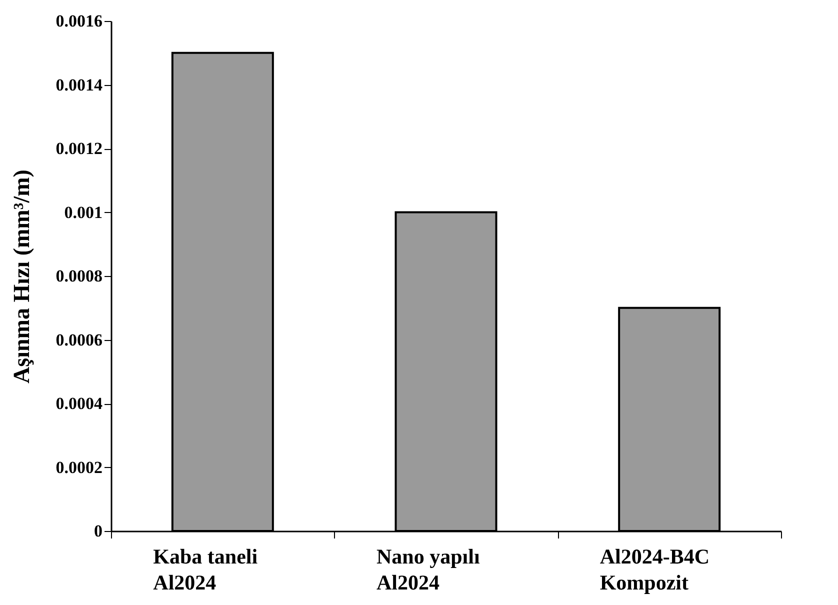  I want to click on x-tick-label: Al2024-B4C Kompozit, so click(655, 569).